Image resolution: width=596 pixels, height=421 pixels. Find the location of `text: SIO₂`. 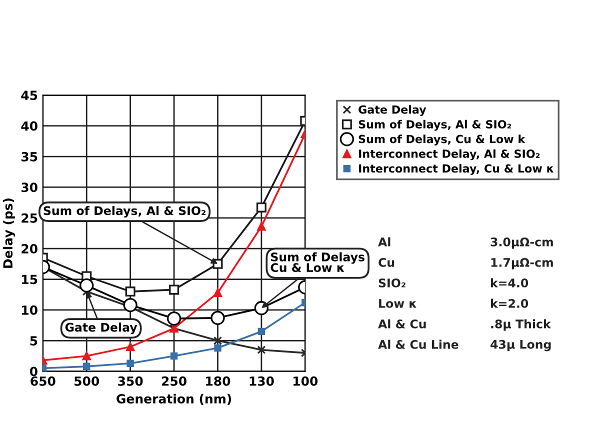

text: SIO₂ is located at coordinates (392, 283).